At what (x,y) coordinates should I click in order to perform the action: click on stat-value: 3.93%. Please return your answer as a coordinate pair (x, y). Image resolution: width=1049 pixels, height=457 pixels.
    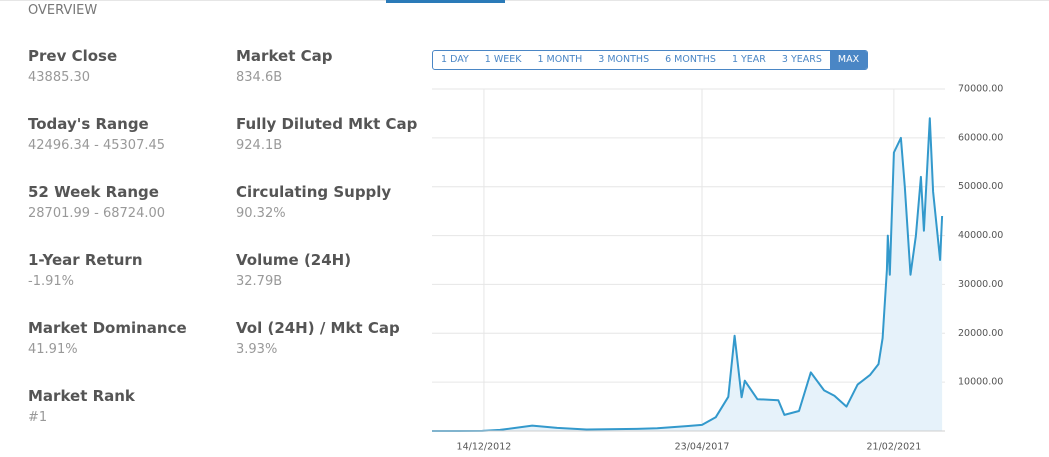
    Looking at the image, I should click on (257, 349).